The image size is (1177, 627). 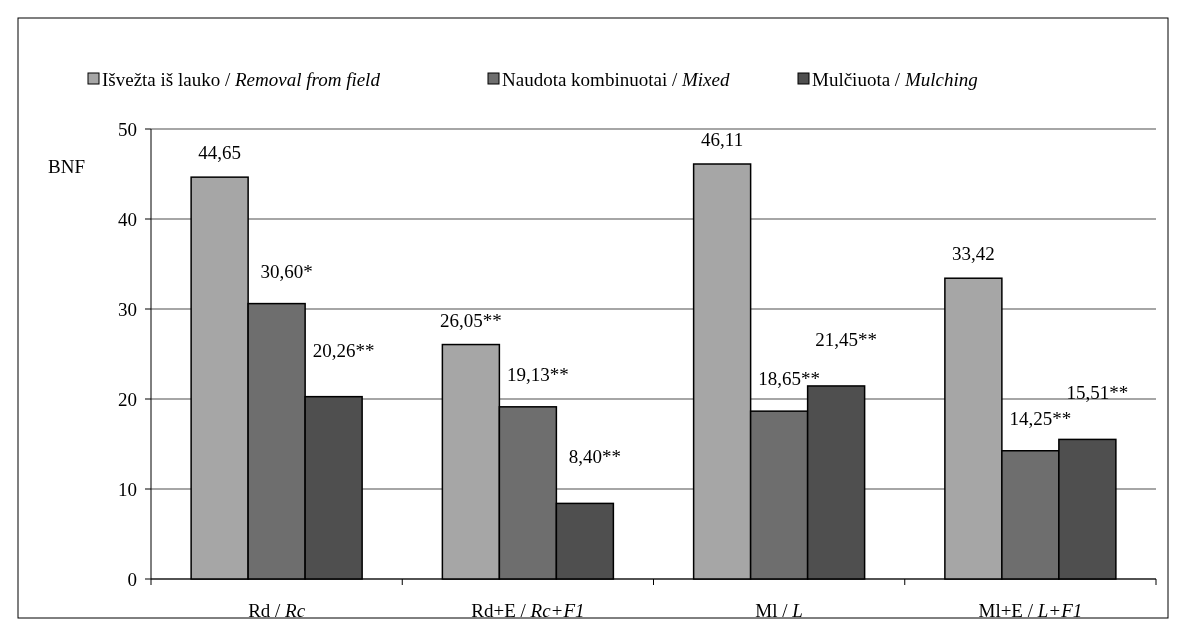 I want to click on data-label: 26,05**, so click(x=471, y=320).